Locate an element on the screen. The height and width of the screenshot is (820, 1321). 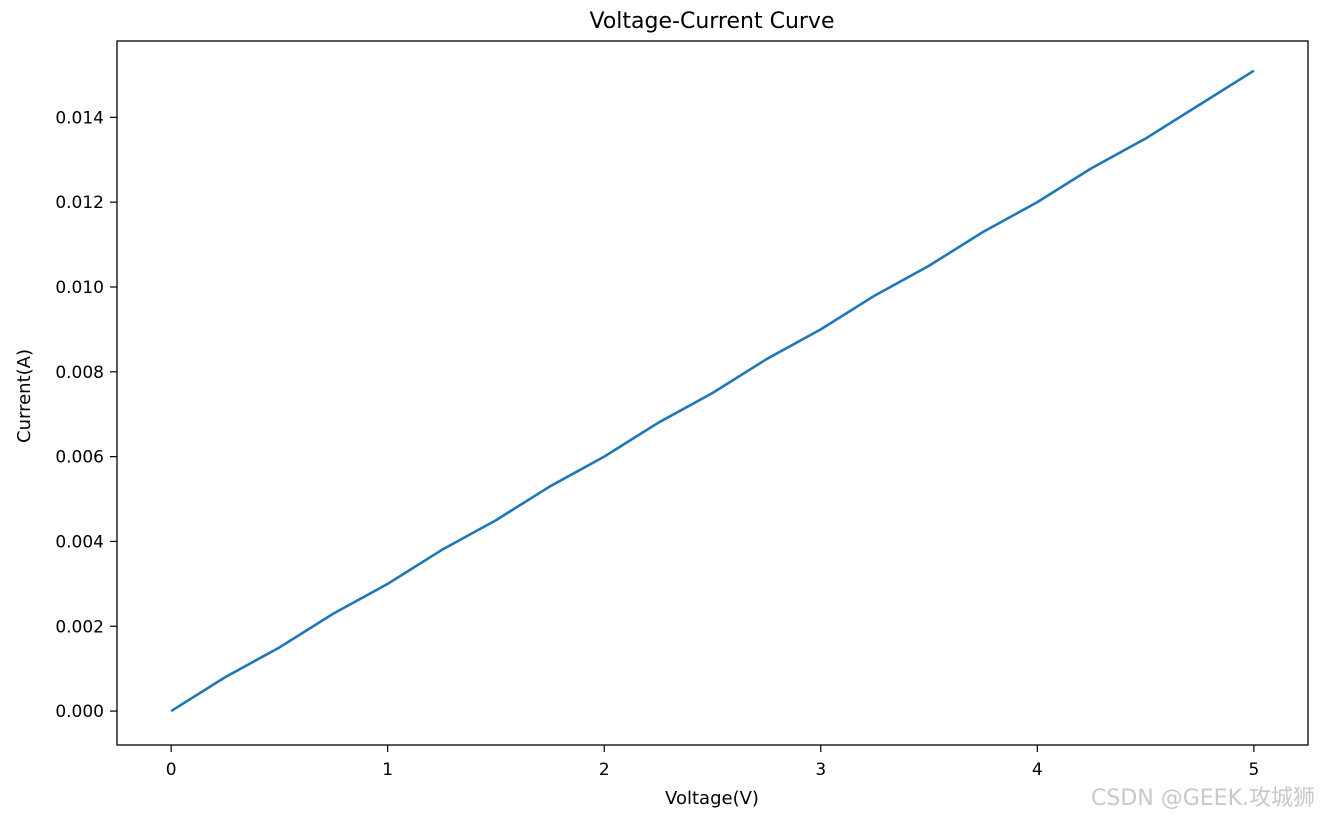
y-tick-label: 0.002 is located at coordinates (79, 627).